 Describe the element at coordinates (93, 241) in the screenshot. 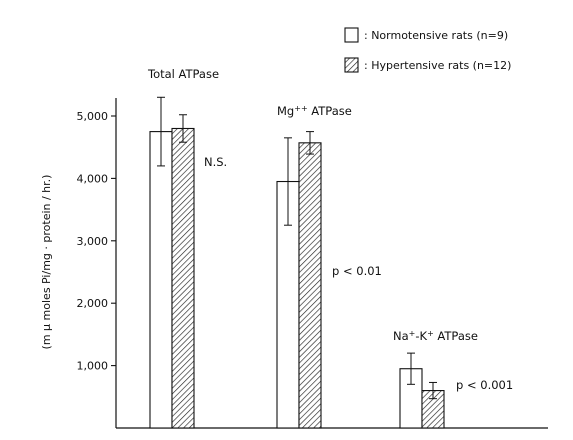

I see `y-tick-label: 3,000` at that location.